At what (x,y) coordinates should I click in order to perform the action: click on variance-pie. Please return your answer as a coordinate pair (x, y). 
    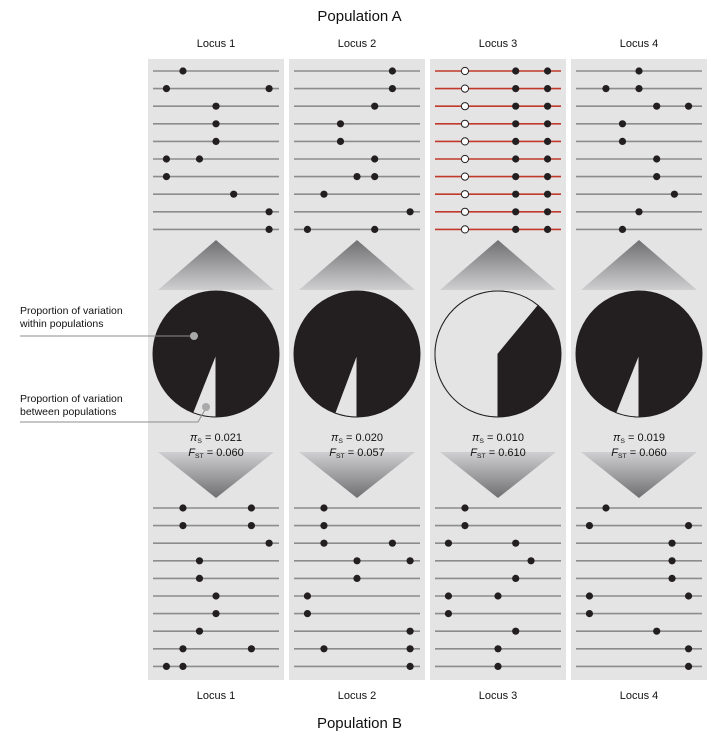
    Looking at the image, I should click on (357, 354).